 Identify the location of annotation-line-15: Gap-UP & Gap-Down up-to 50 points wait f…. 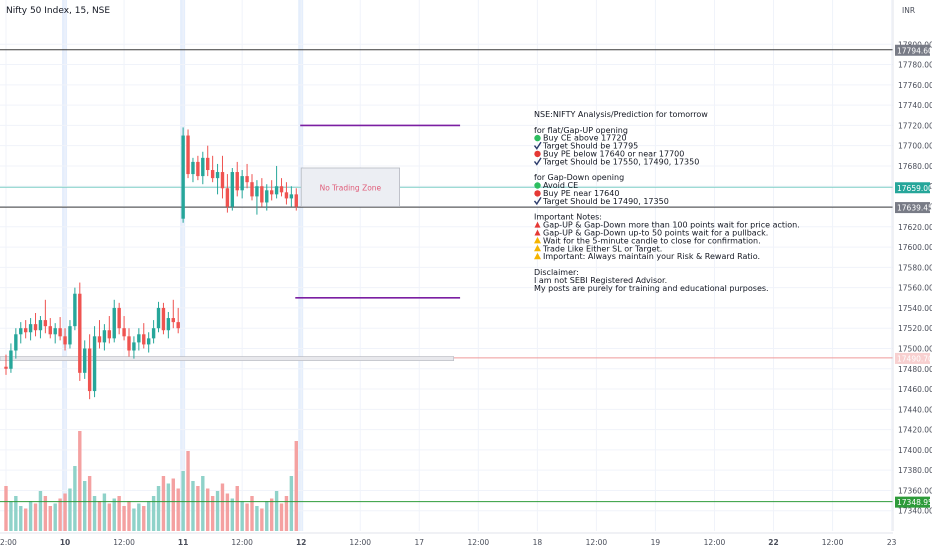
(655, 233).